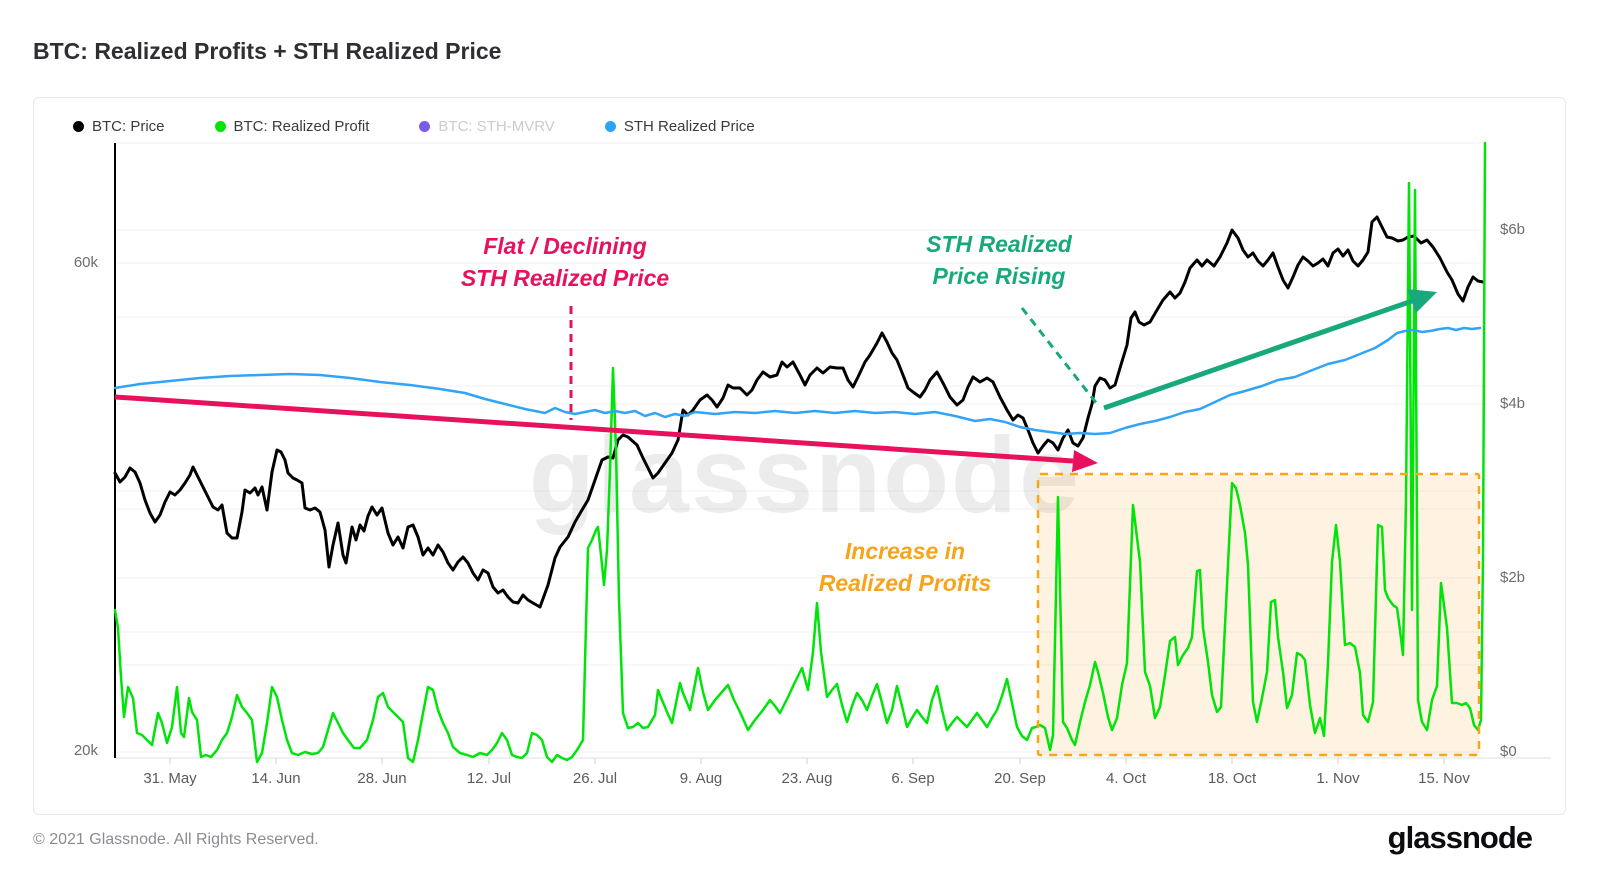 Image resolution: width=1600 pixels, height=895 pixels. I want to click on glassnode-logo: glassnode, so click(1460, 837).